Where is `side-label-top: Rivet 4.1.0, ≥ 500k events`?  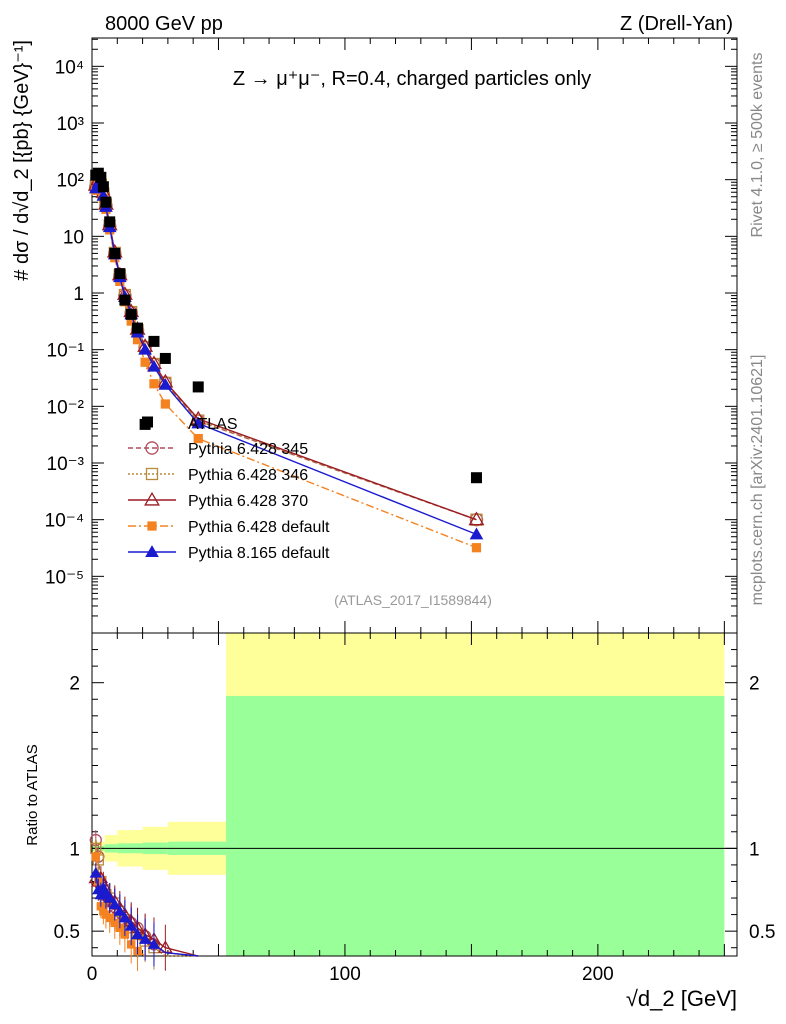 side-label-top: Rivet 4.1.0, ≥ 500k events is located at coordinates (757, 145).